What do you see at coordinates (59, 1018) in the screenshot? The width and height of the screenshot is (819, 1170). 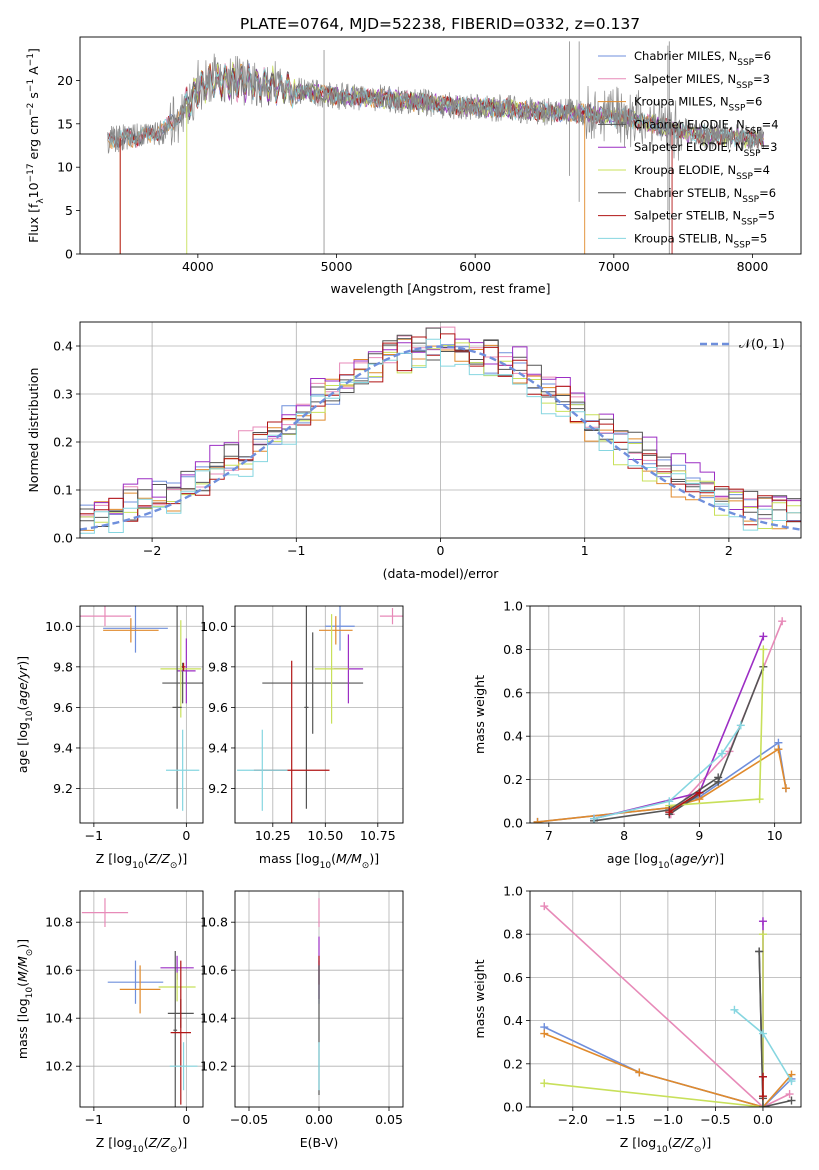 I see `y-tick-label: 10.4` at bounding box center [59, 1018].